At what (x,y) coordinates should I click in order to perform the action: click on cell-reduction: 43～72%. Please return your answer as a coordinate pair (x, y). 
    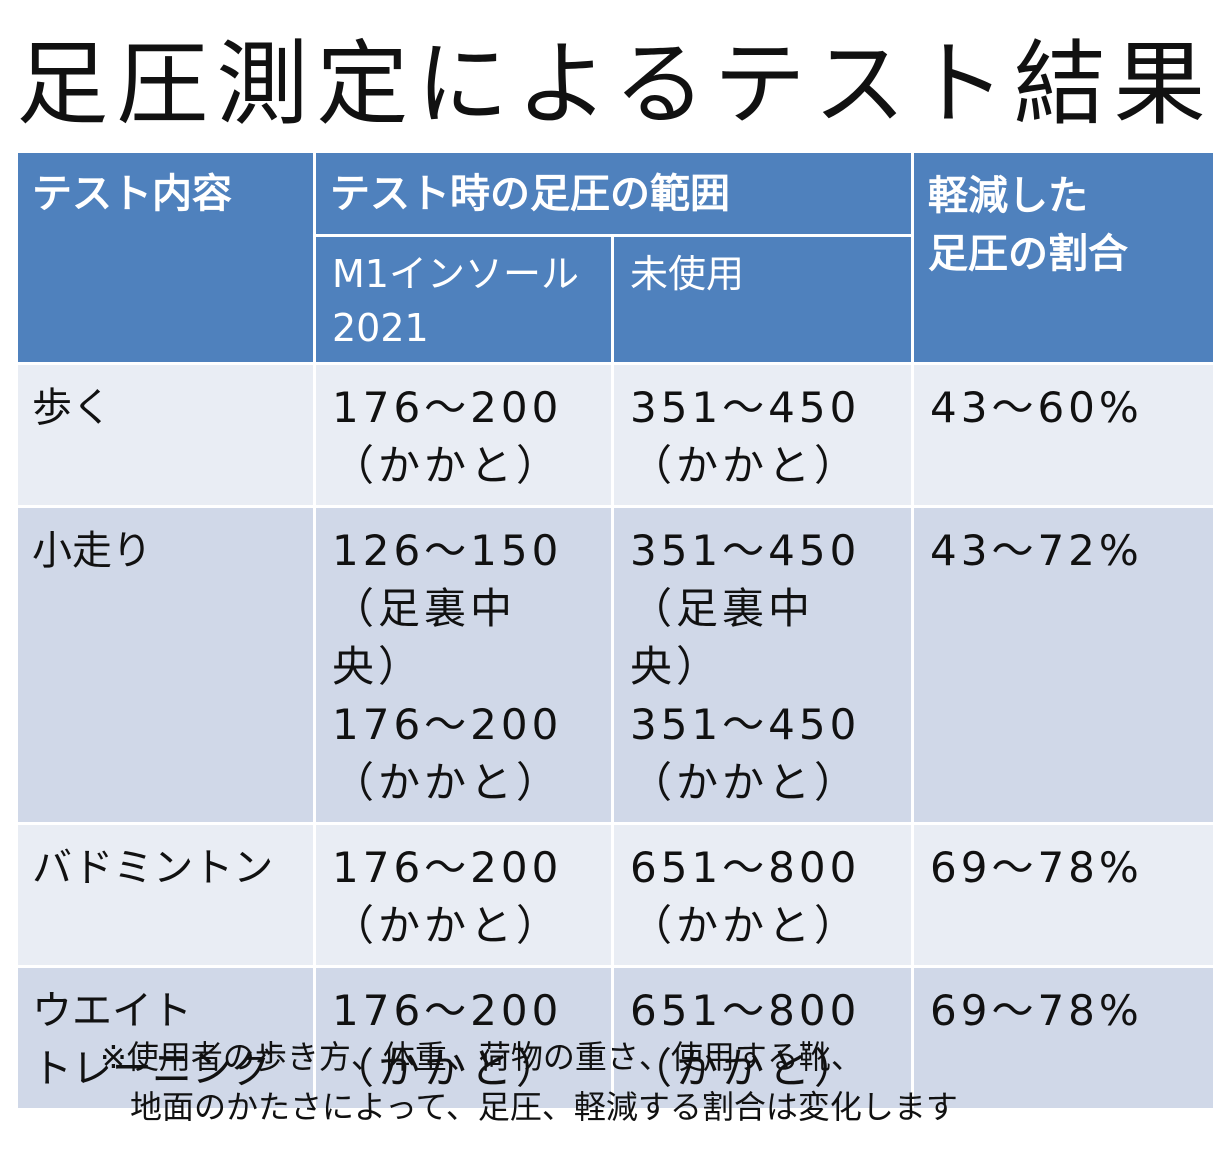
    Looking at the image, I should click on (1063, 665).